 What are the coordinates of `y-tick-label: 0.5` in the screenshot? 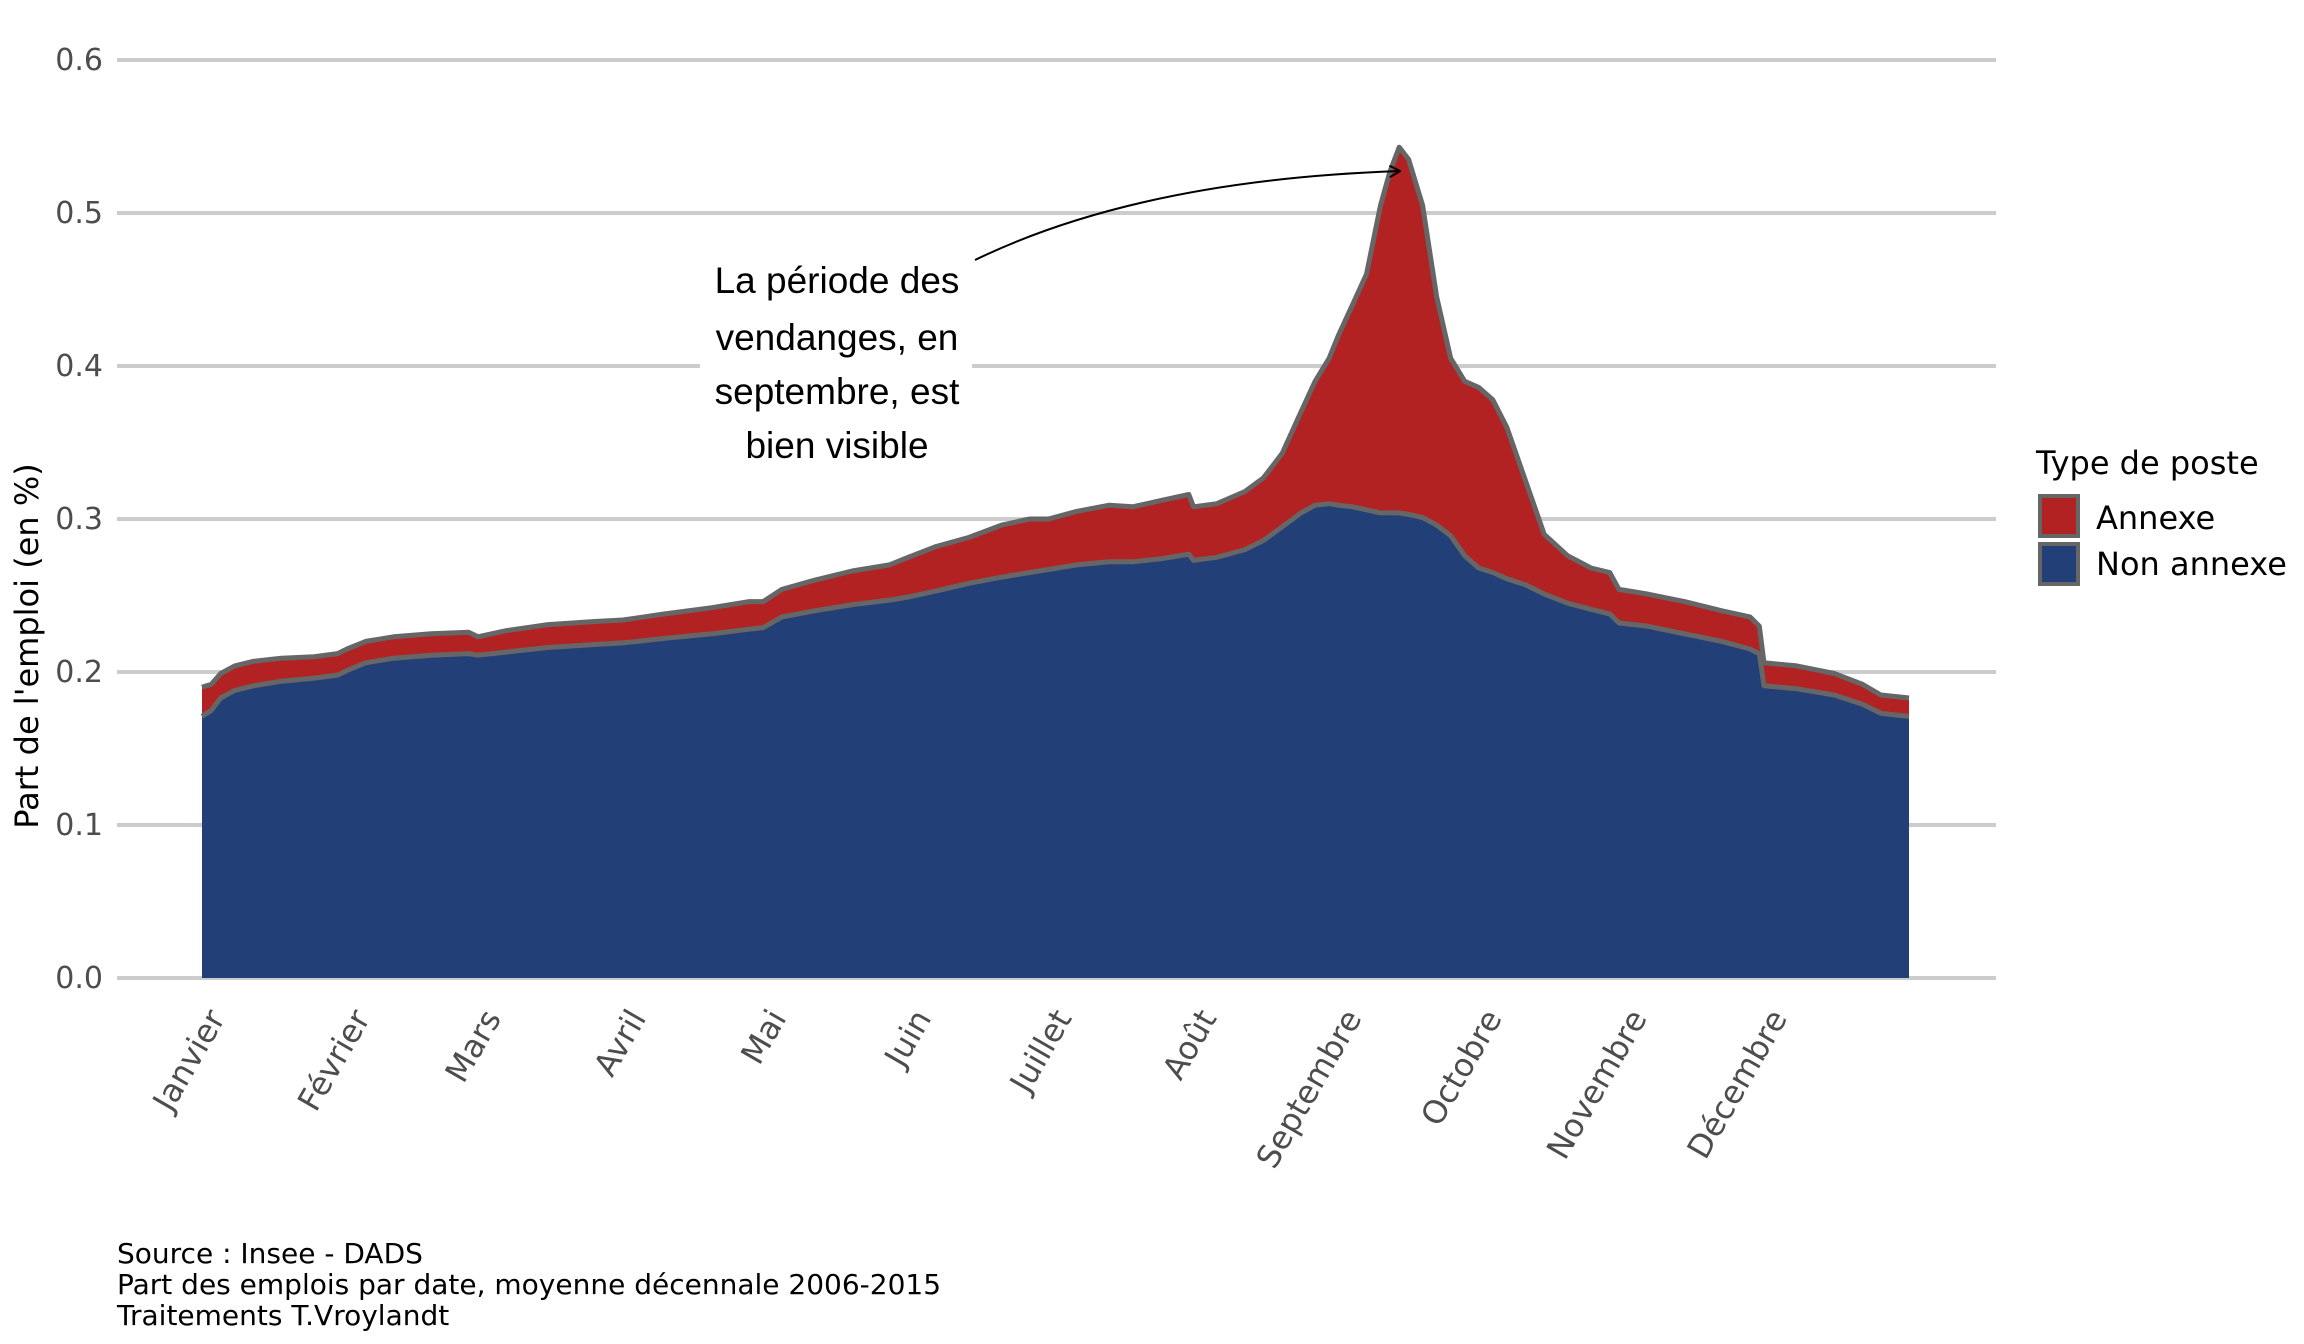 It's located at (79, 213).